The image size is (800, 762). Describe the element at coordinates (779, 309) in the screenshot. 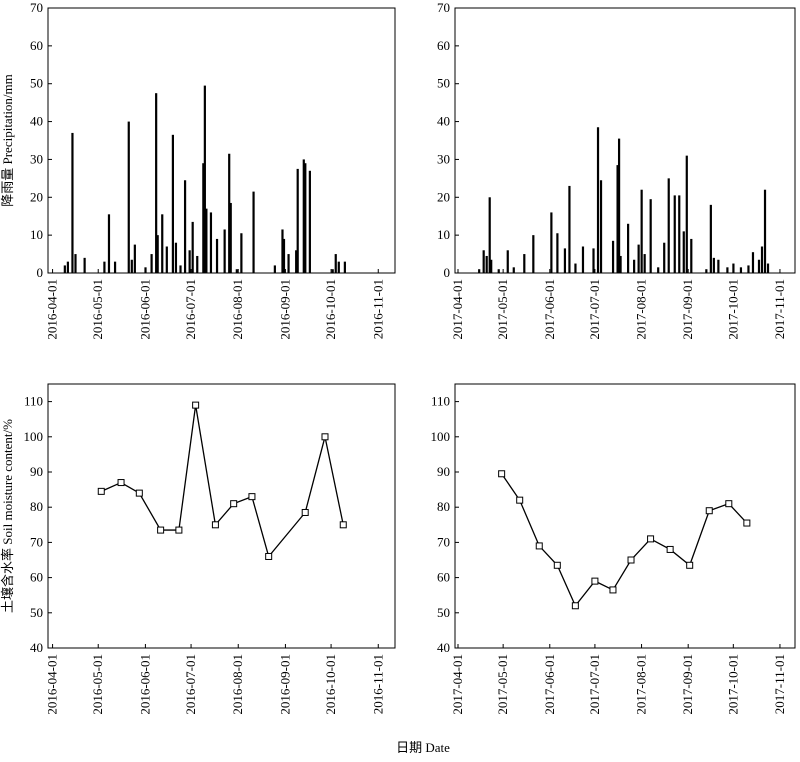

I see `x-tick-label: 2017-11-01` at that location.